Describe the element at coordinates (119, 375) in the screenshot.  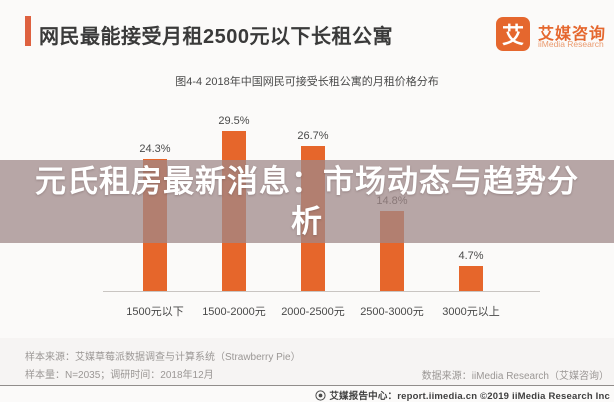
I see `sample-size-note: 样本量：N=2035；调研时间：2018年12月` at that location.